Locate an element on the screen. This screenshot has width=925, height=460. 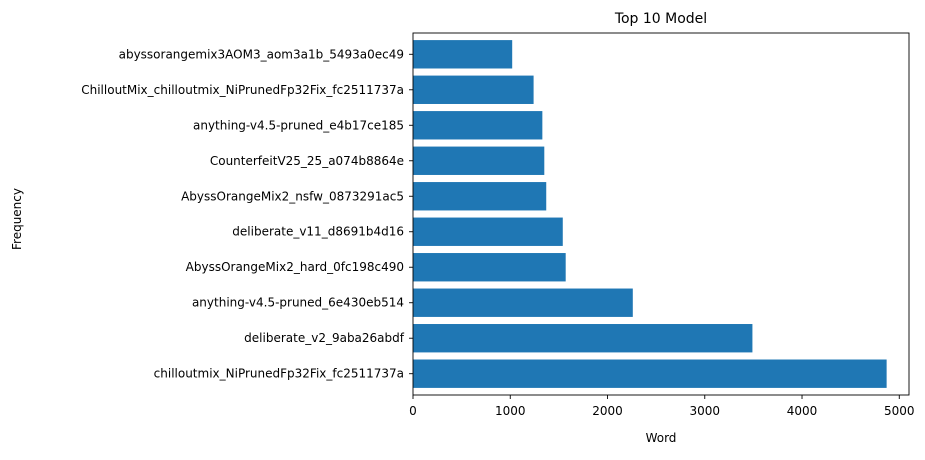
x-tick-label: 0 is located at coordinates (413, 411).